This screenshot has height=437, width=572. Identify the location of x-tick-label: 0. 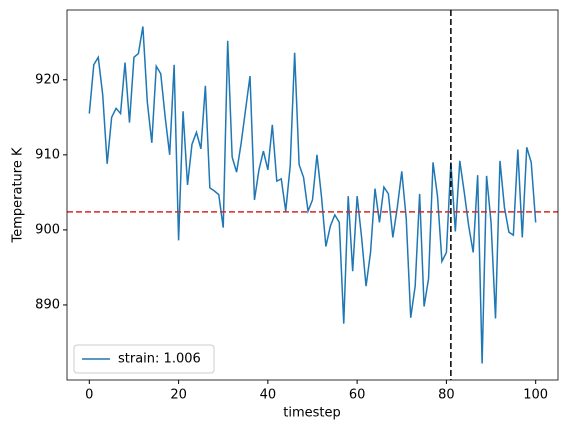
(89, 395).